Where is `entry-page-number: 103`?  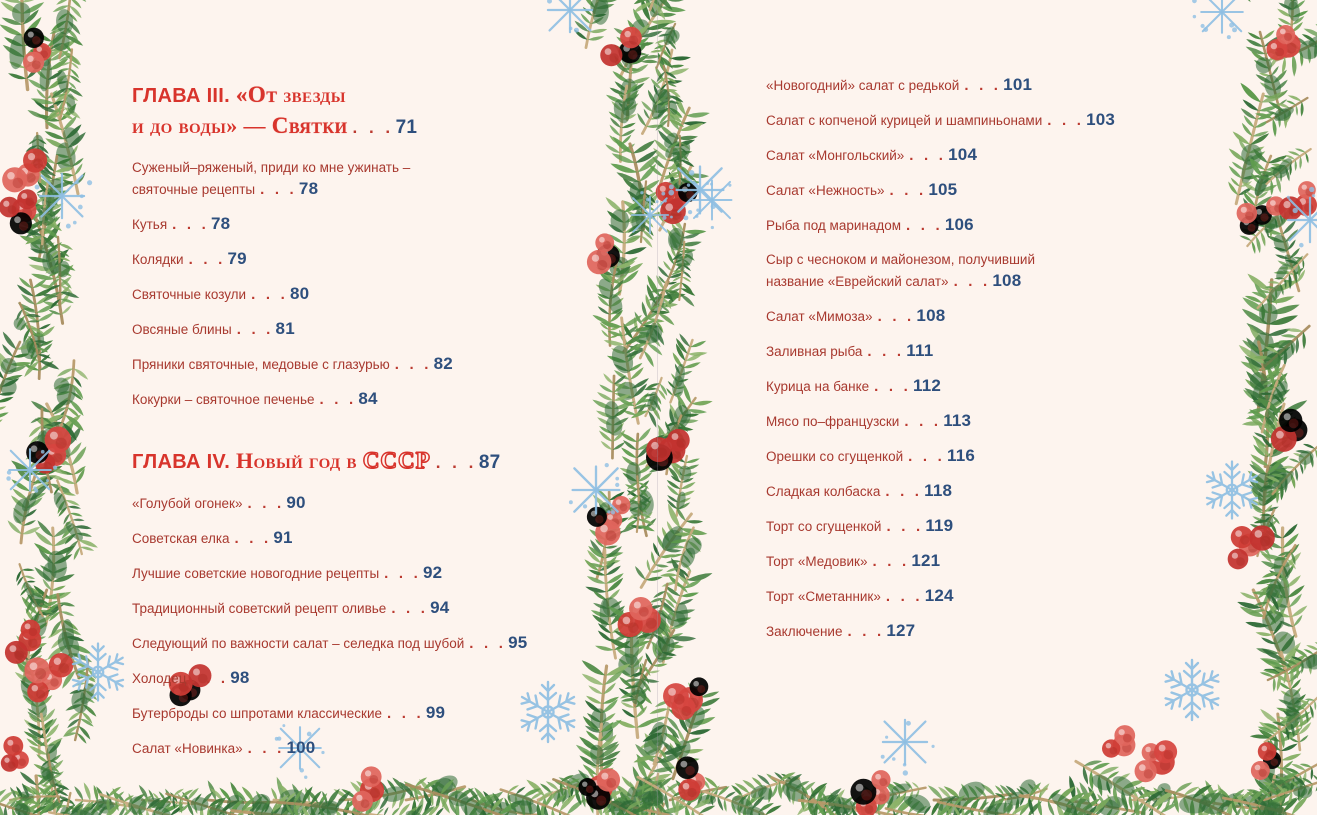 entry-page-number: 103 is located at coordinates (1101, 119).